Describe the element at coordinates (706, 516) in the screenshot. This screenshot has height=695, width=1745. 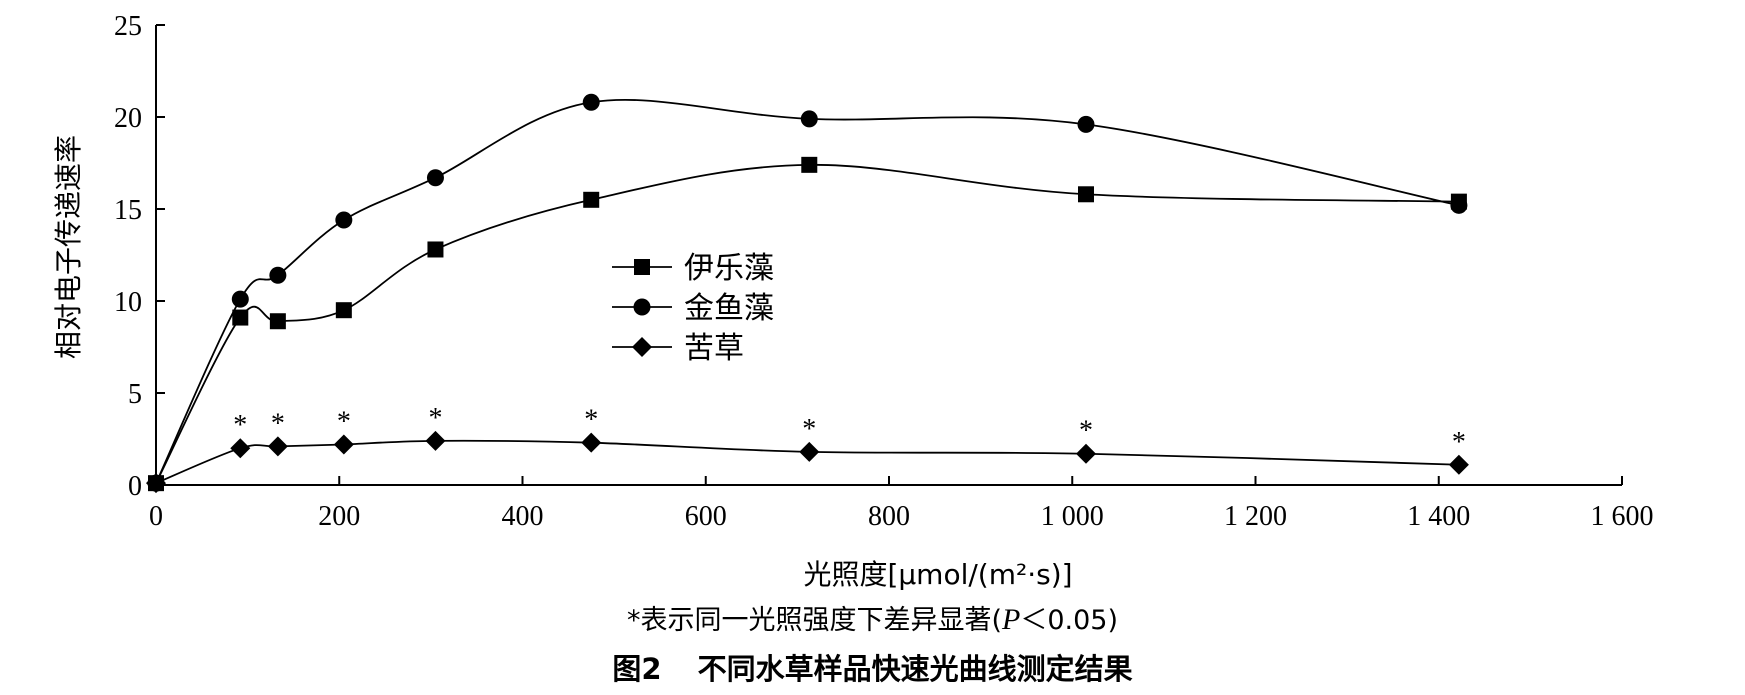
I see `x-tick-label: 600` at that location.